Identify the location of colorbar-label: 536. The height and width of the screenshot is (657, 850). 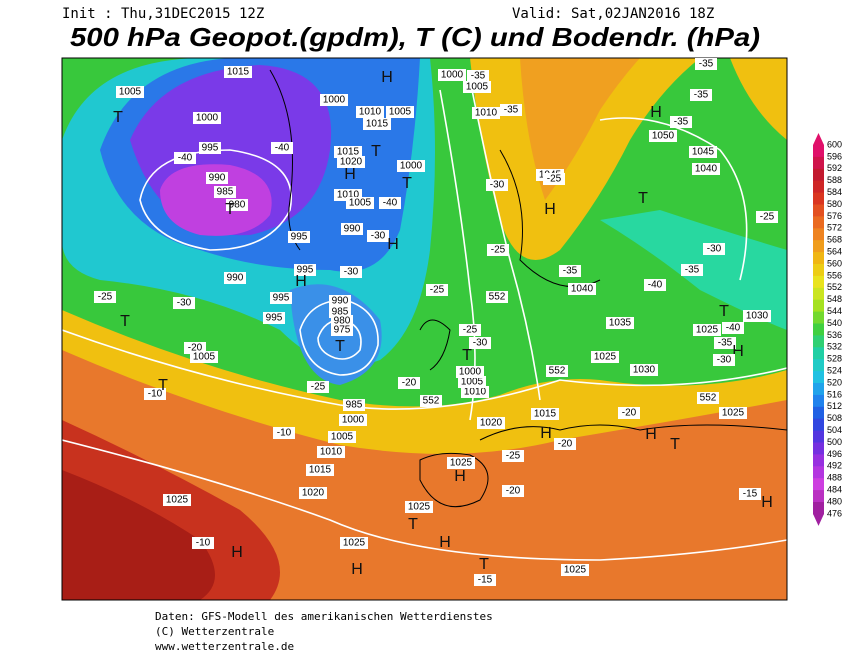
(834, 335).